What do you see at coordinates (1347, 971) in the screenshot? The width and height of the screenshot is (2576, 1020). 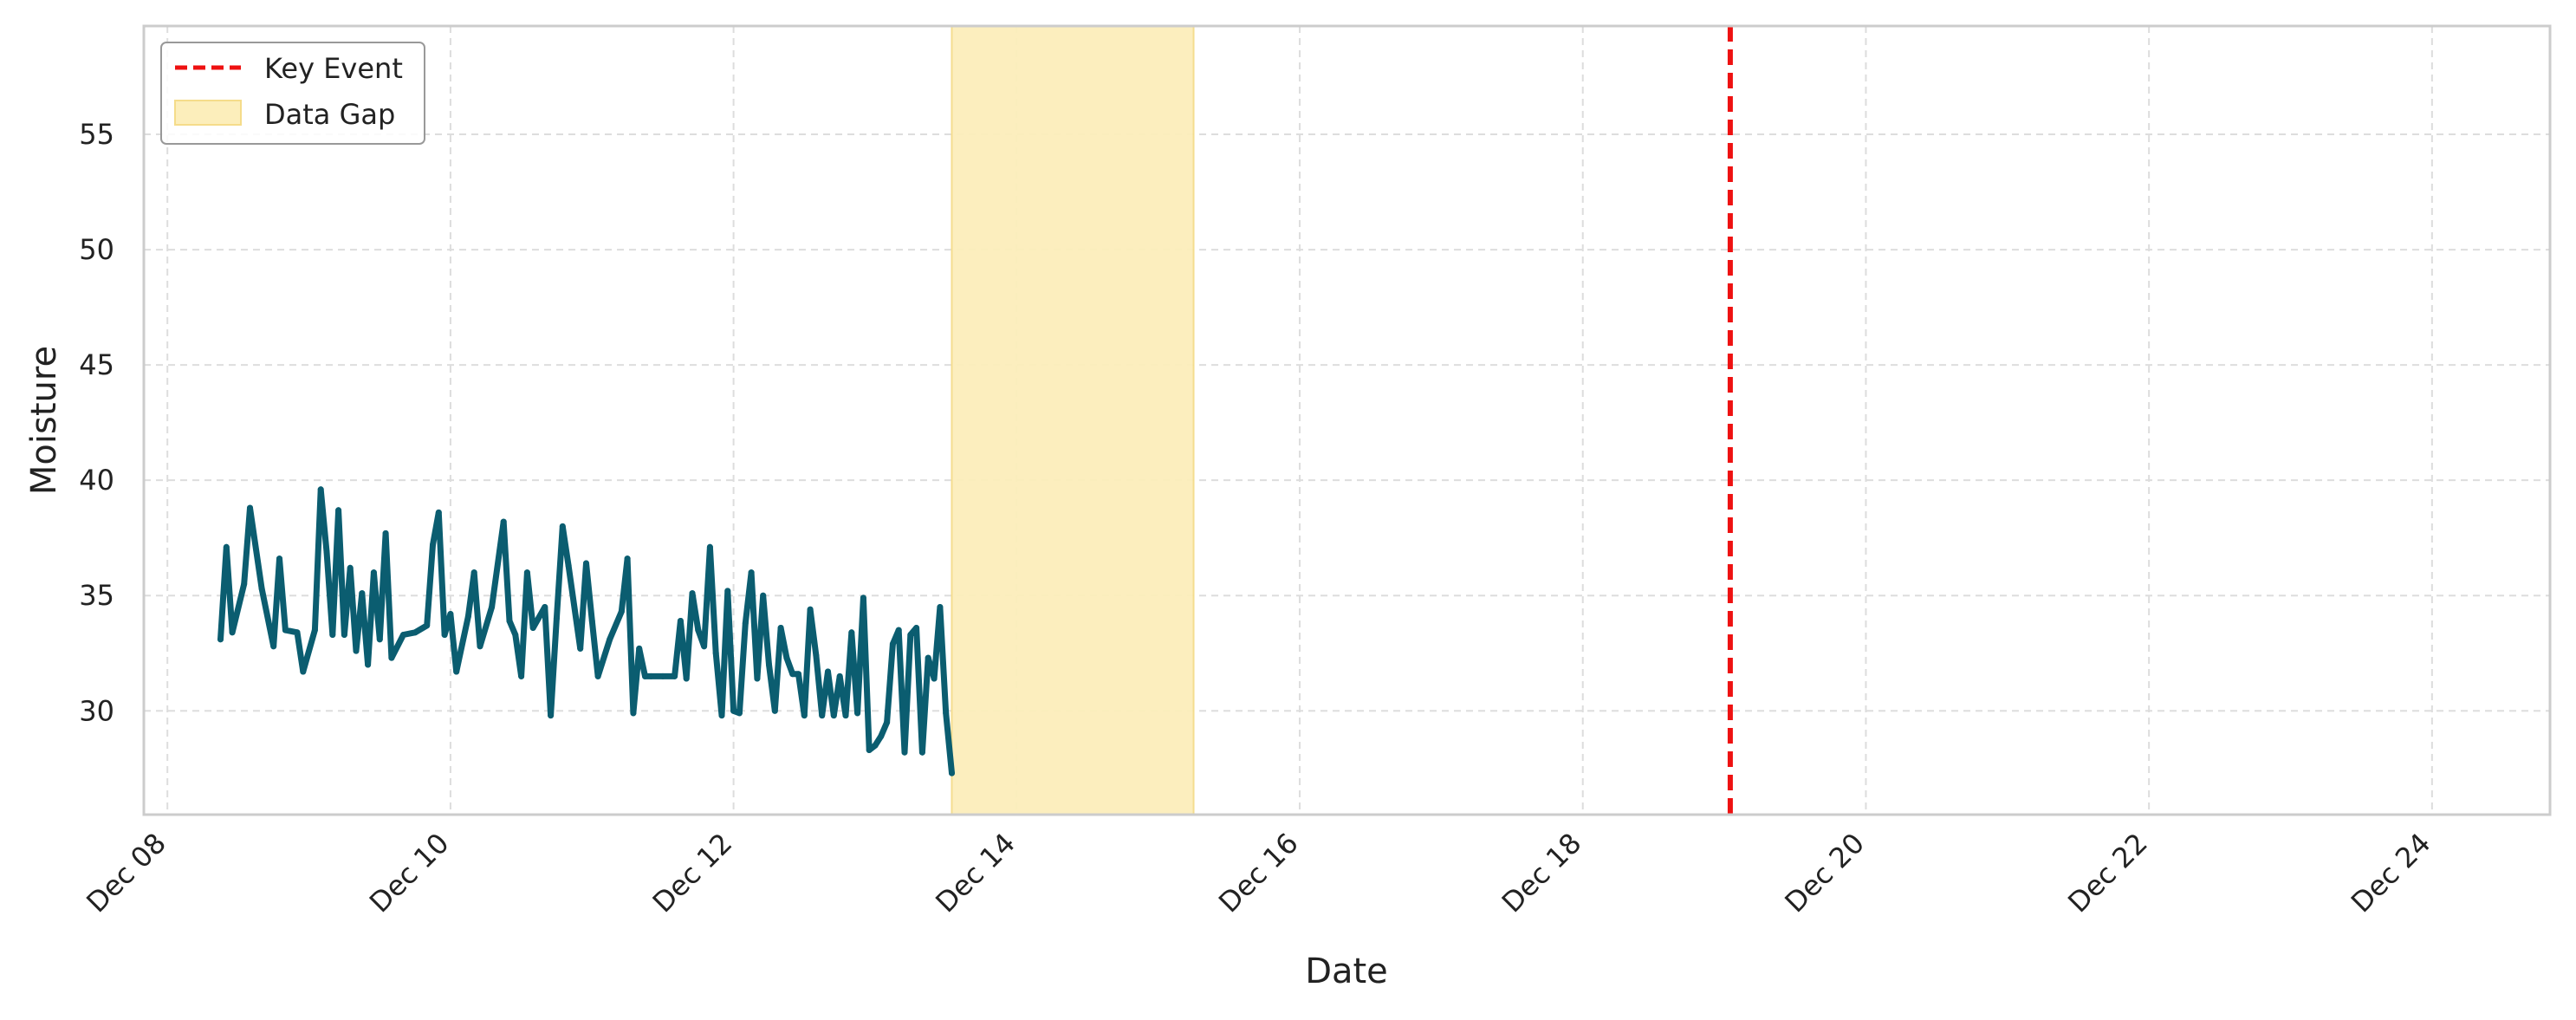 I see `x-axis-title: Date` at bounding box center [1347, 971].